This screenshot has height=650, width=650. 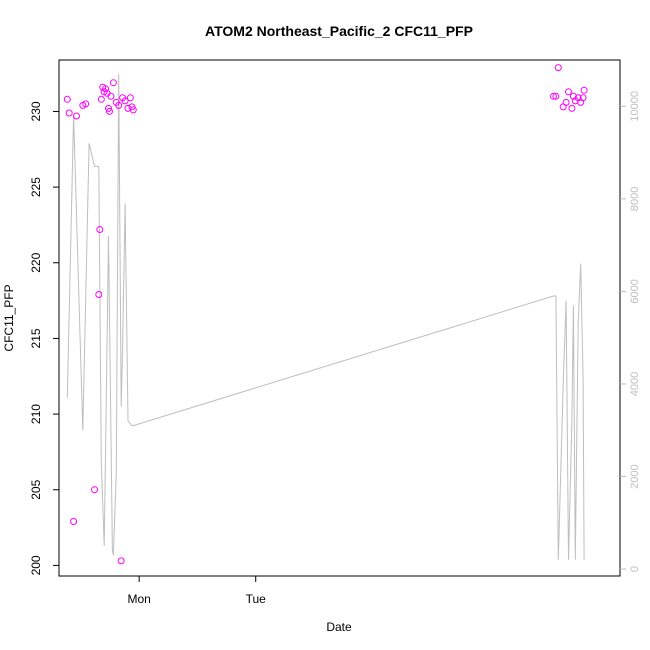 I want to click on right-tick-label: 8000, so click(x=635, y=199).